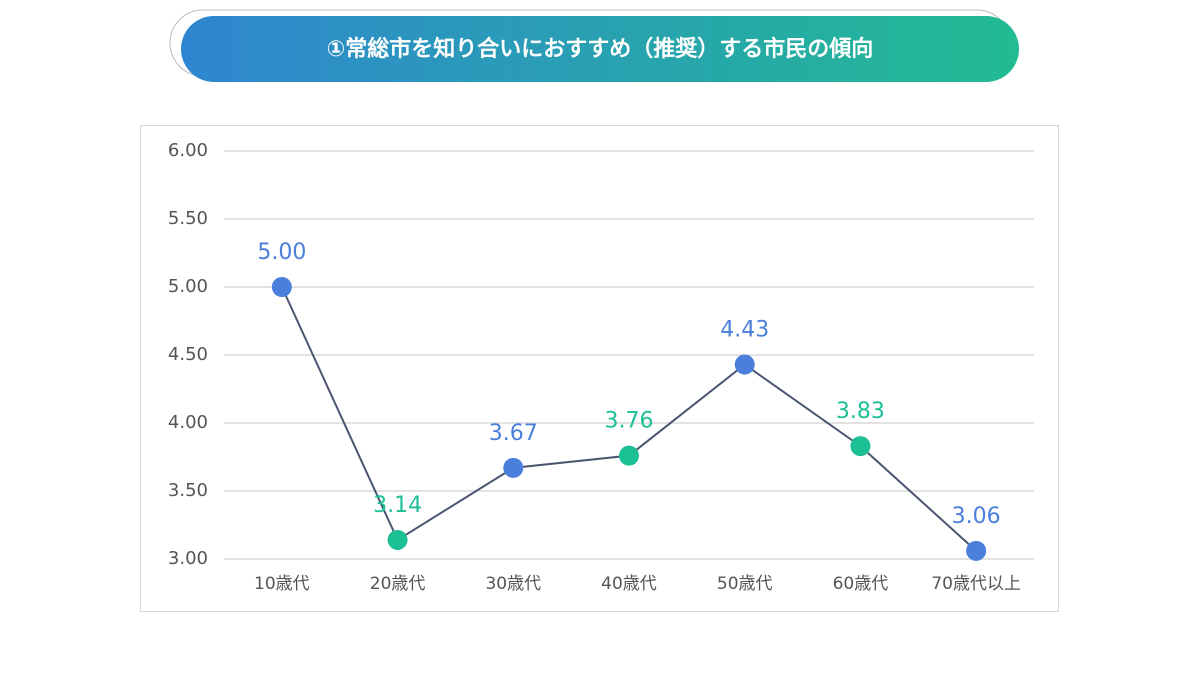 Image resolution: width=1200 pixels, height=679 pixels. I want to click on y-tick-label: 6.00, so click(188, 150).